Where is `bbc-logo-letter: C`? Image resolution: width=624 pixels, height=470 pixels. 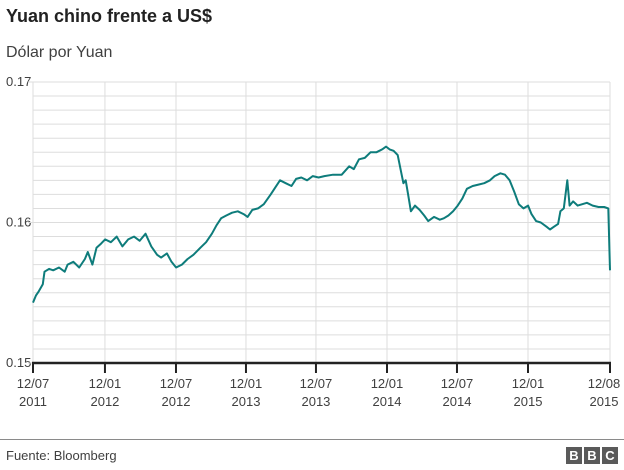
bbc-logo-letter: C is located at coordinates (610, 455).